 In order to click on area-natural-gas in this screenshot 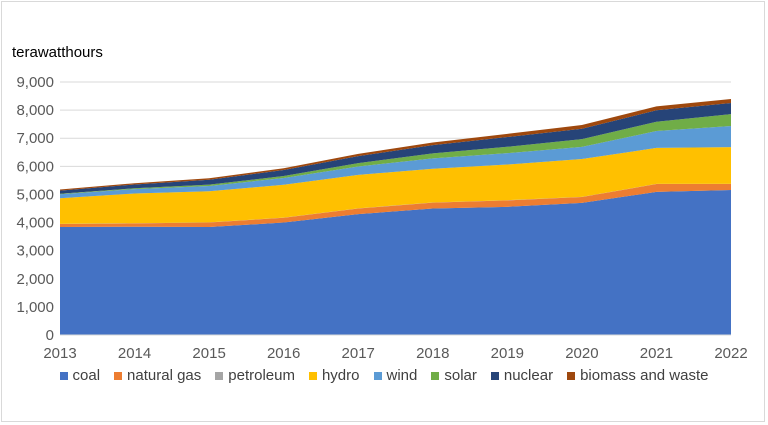, I will do `click(395, 206)`.